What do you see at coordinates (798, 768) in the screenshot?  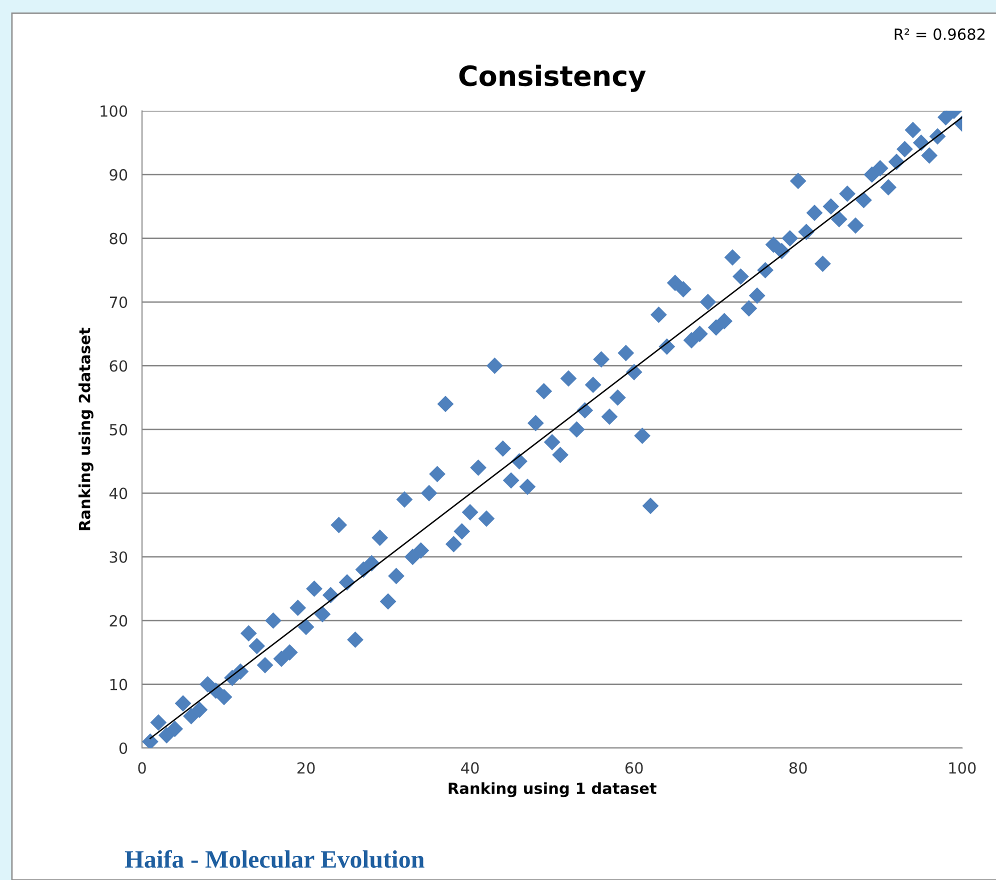 I see `x-tick-label: 80` at bounding box center [798, 768].